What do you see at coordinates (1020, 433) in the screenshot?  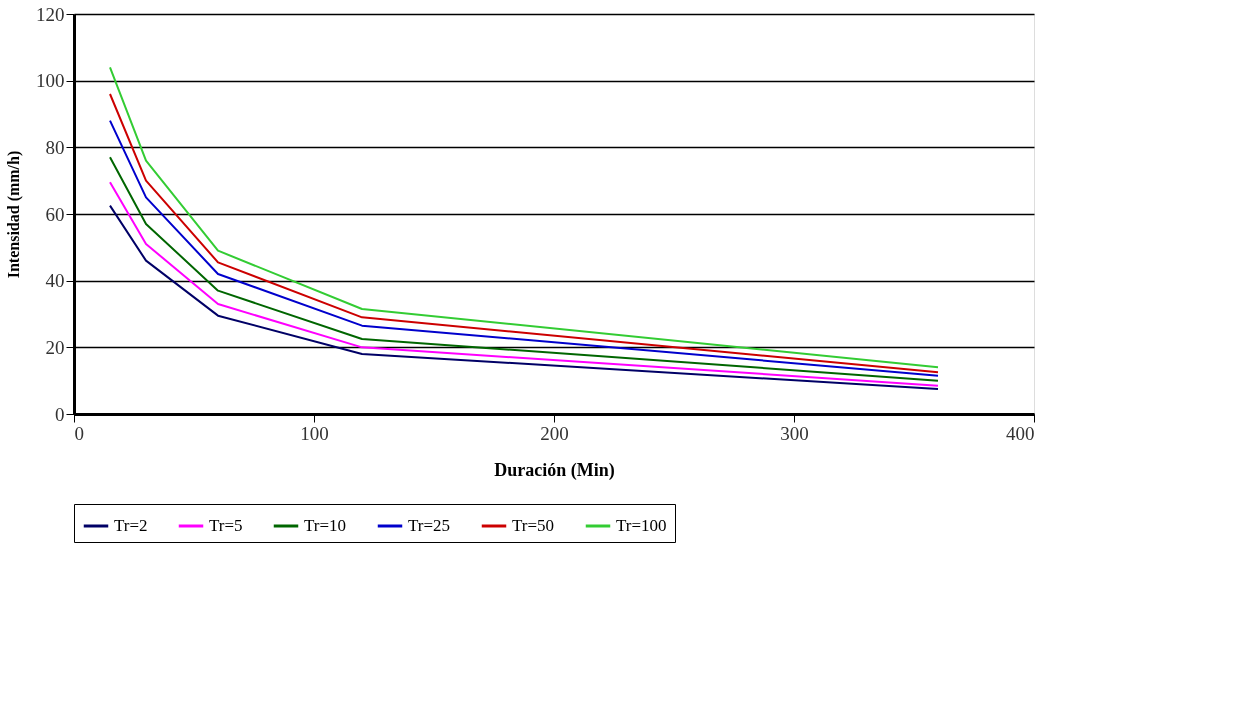 I see `x-tick-label: 400` at bounding box center [1020, 433].